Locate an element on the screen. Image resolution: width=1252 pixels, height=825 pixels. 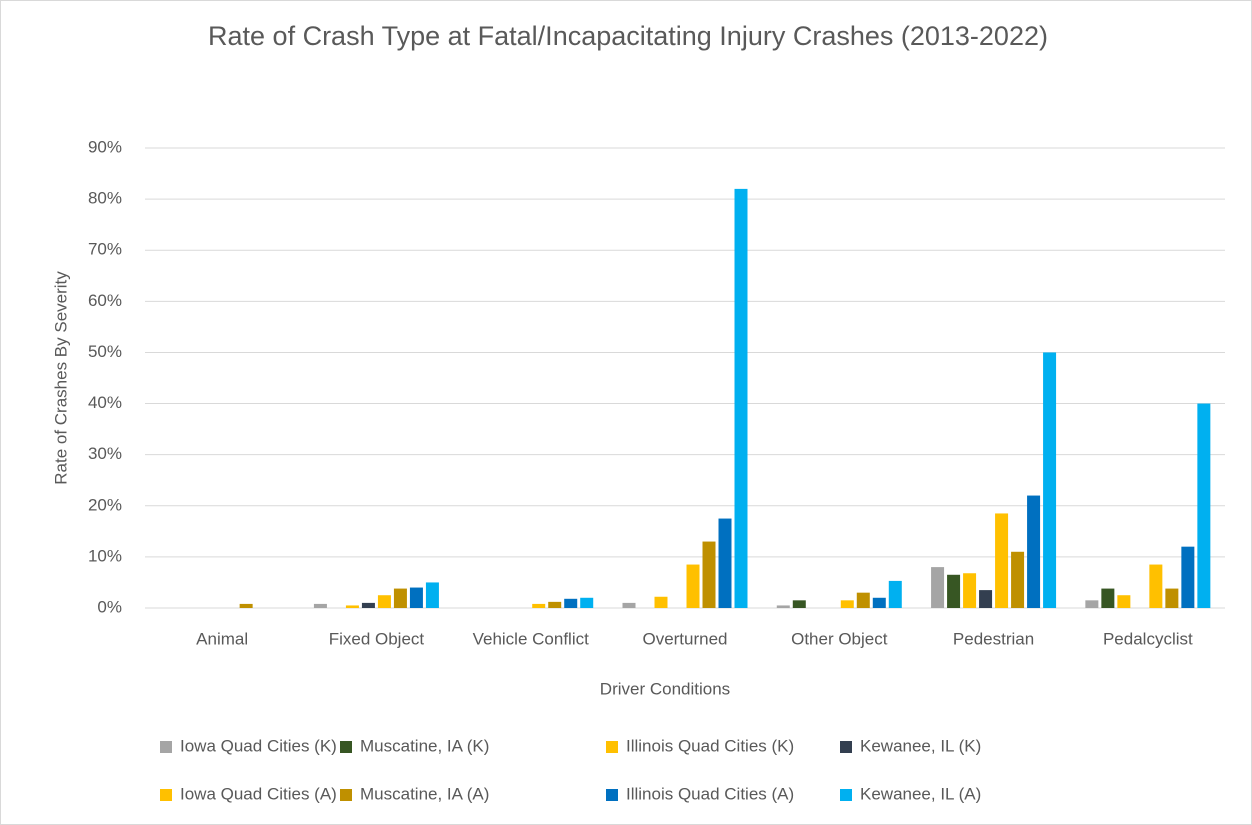
y-tick-label: 30% is located at coordinates (105, 453).